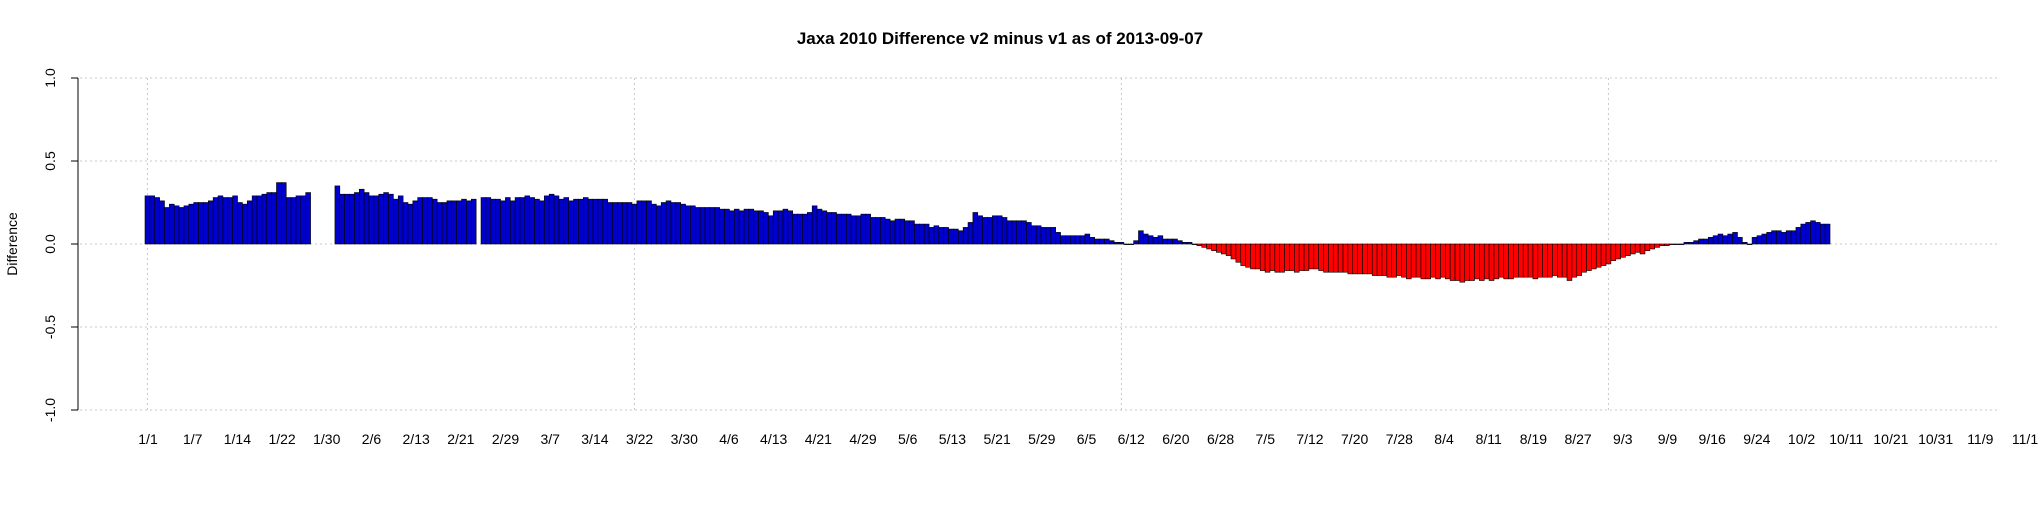  Describe the element at coordinates (372, 439) in the screenshot. I see `x-tick-label: 2/6` at that location.